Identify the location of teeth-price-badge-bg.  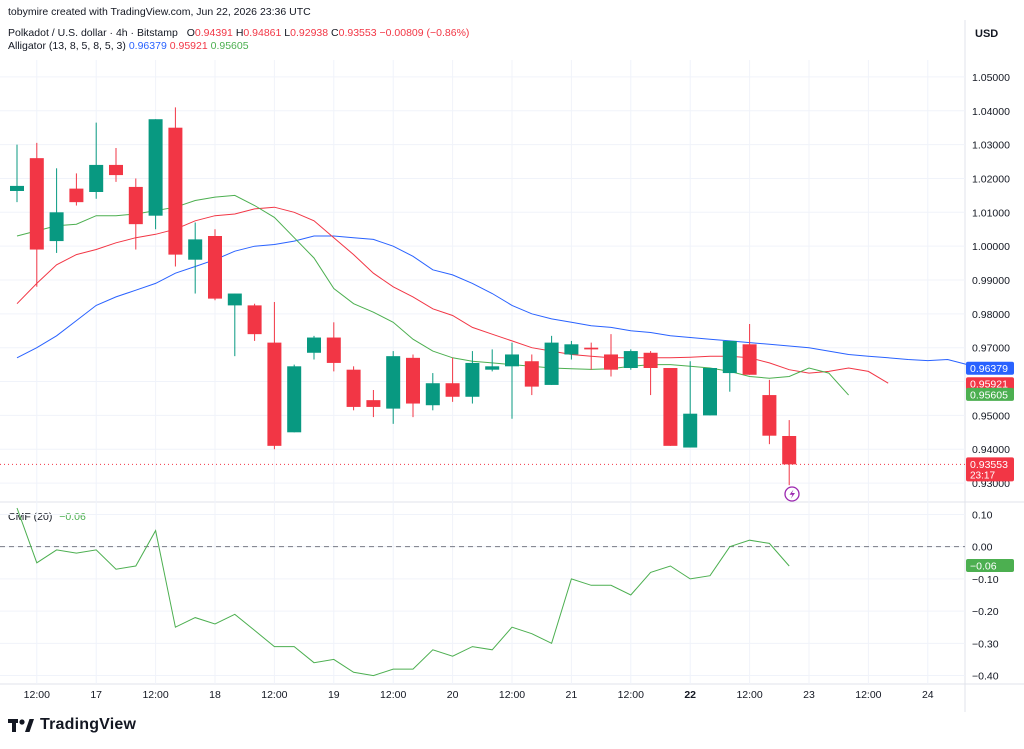
(990, 384).